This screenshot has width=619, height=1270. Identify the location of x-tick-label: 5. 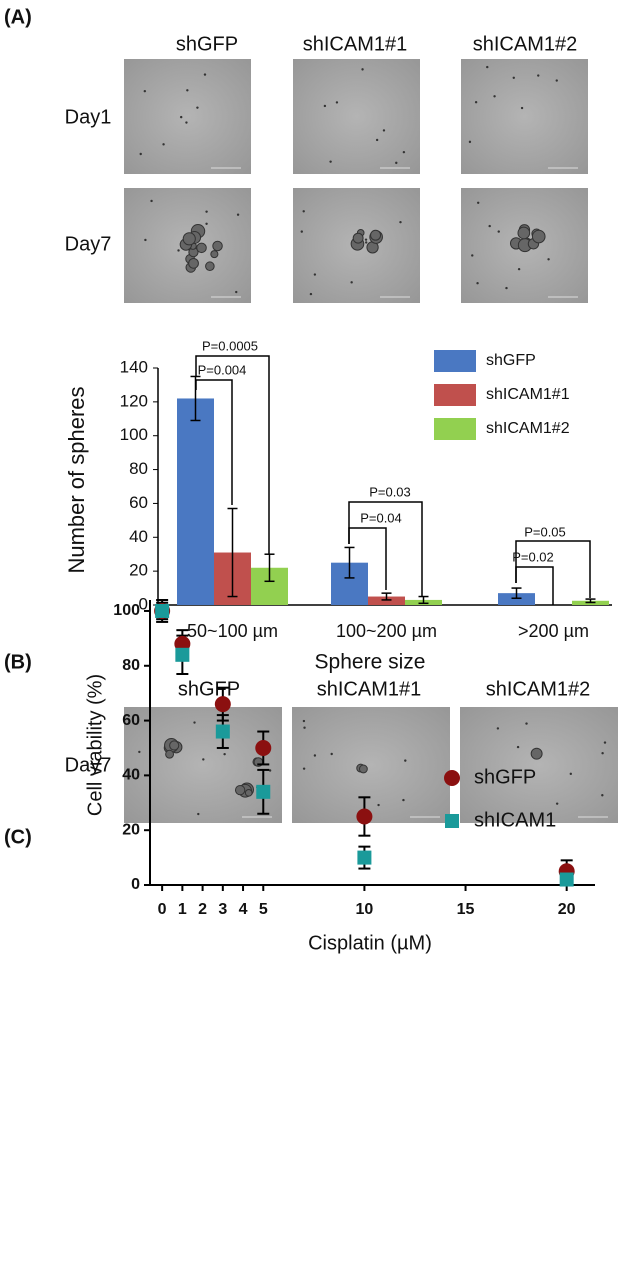
(263, 909).